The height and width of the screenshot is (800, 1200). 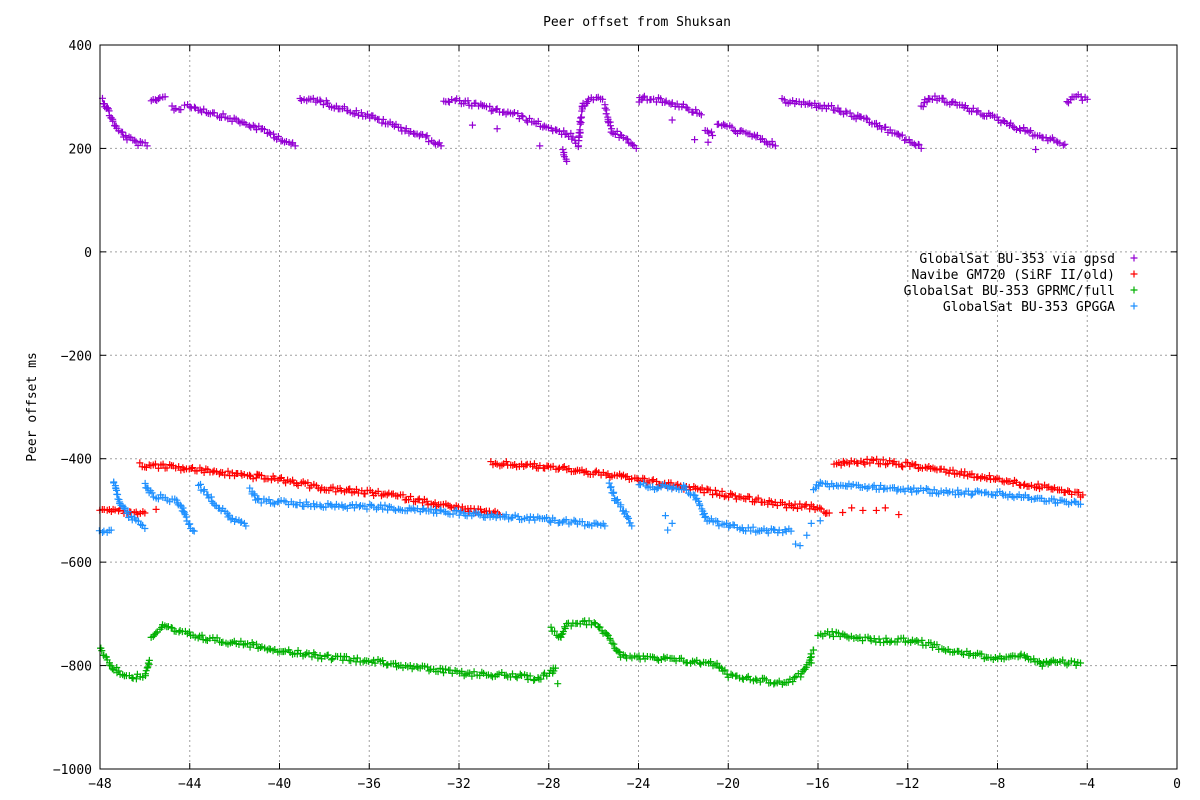 What do you see at coordinates (1134, 290) in the screenshot?
I see `legend-marker` at bounding box center [1134, 290].